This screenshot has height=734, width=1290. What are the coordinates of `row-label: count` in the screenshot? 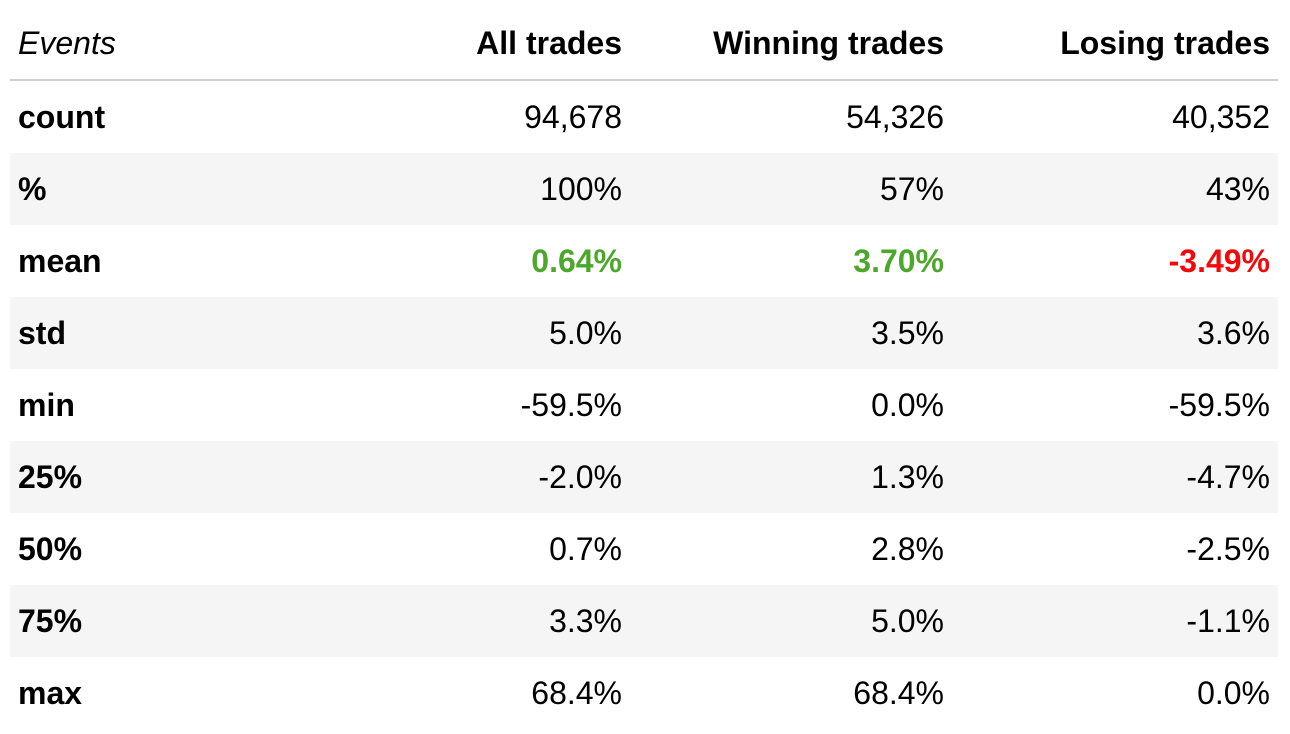 It's located at (155, 116).